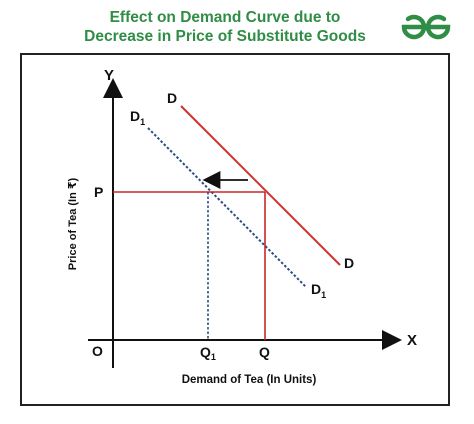 The image size is (474, 424). What do you see at coordinates (412, 340) in the screenshot?
I see `x-axis-letter: X` at bounding box center [412, 340].